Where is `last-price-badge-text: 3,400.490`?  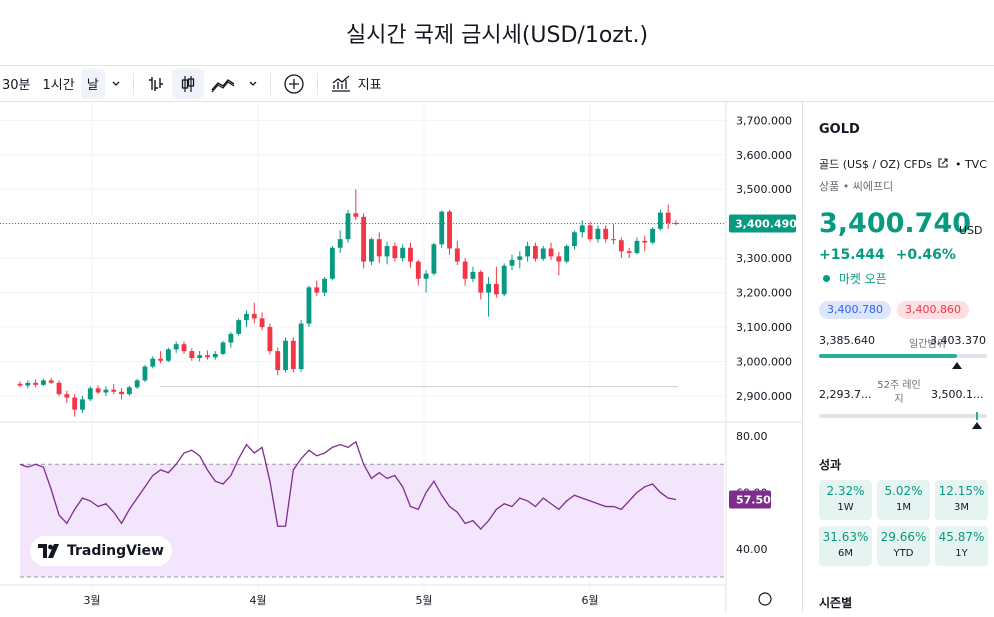
last-price-badge-text: 3,400.490 is located at coordinates (766, 223).